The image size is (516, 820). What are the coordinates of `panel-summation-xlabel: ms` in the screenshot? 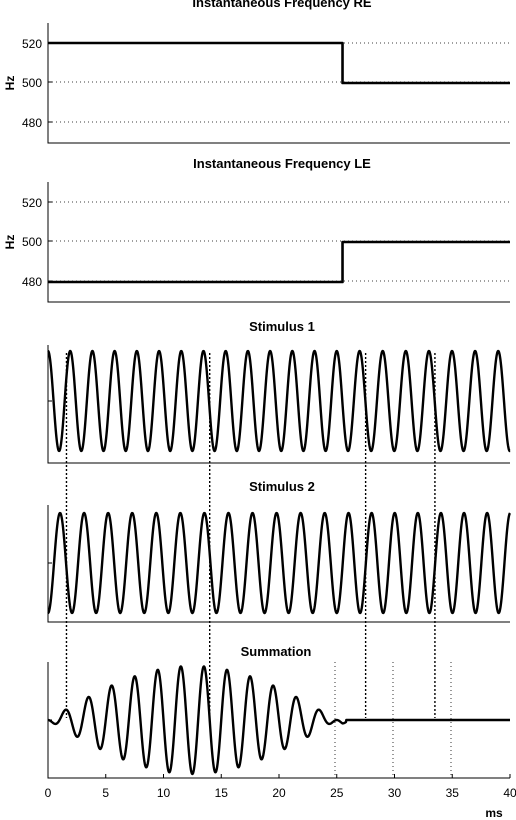 It's located at (494, 813).